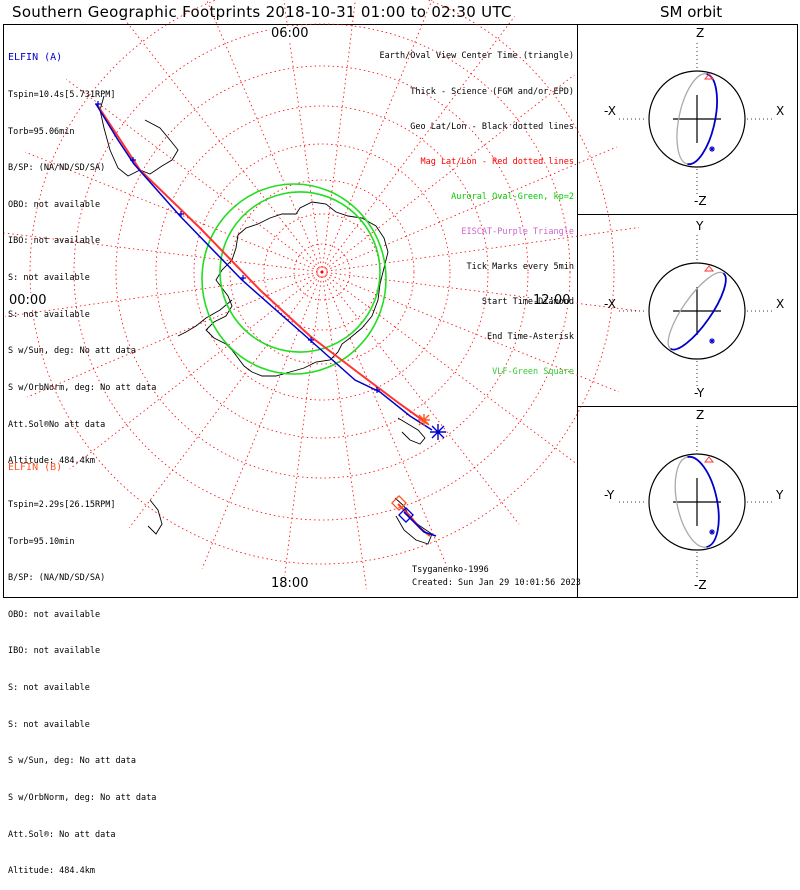  Describe the element at coordinates (98, 104) in the screenshot. I see `start-marker-a` at that location.